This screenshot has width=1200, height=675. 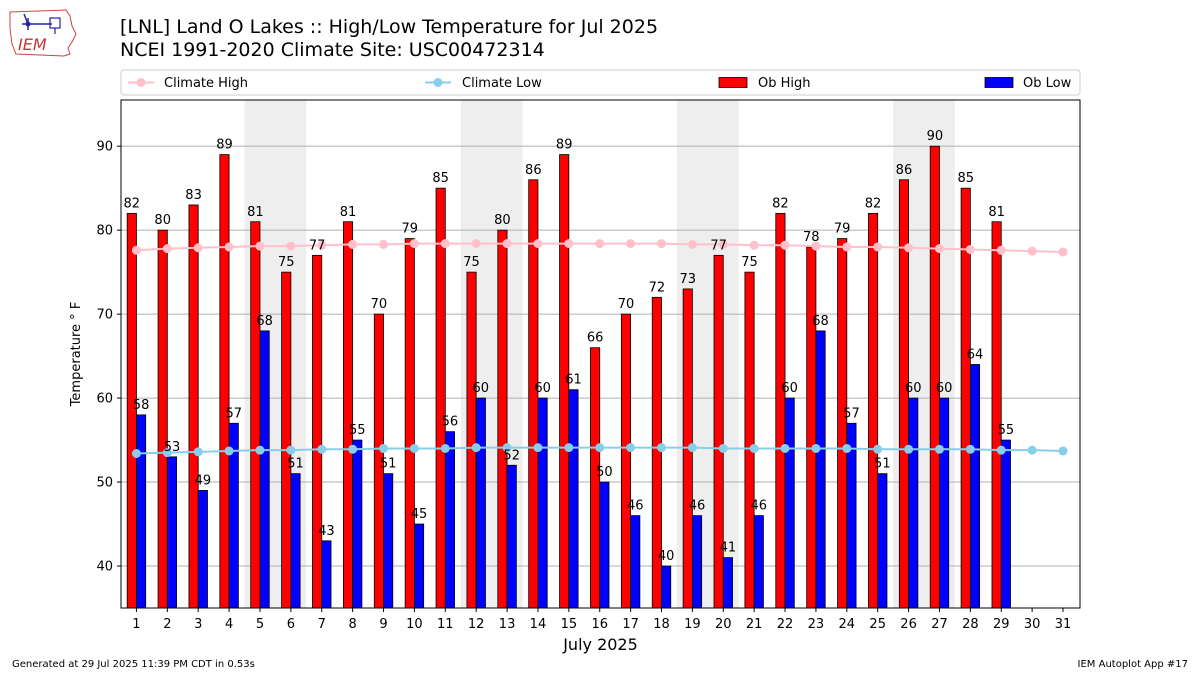 What do you see at coordinates (502, 83) in the screenshot?
I see `legend-climate-low-label: Climate Low` at bounding box center [502, 83].